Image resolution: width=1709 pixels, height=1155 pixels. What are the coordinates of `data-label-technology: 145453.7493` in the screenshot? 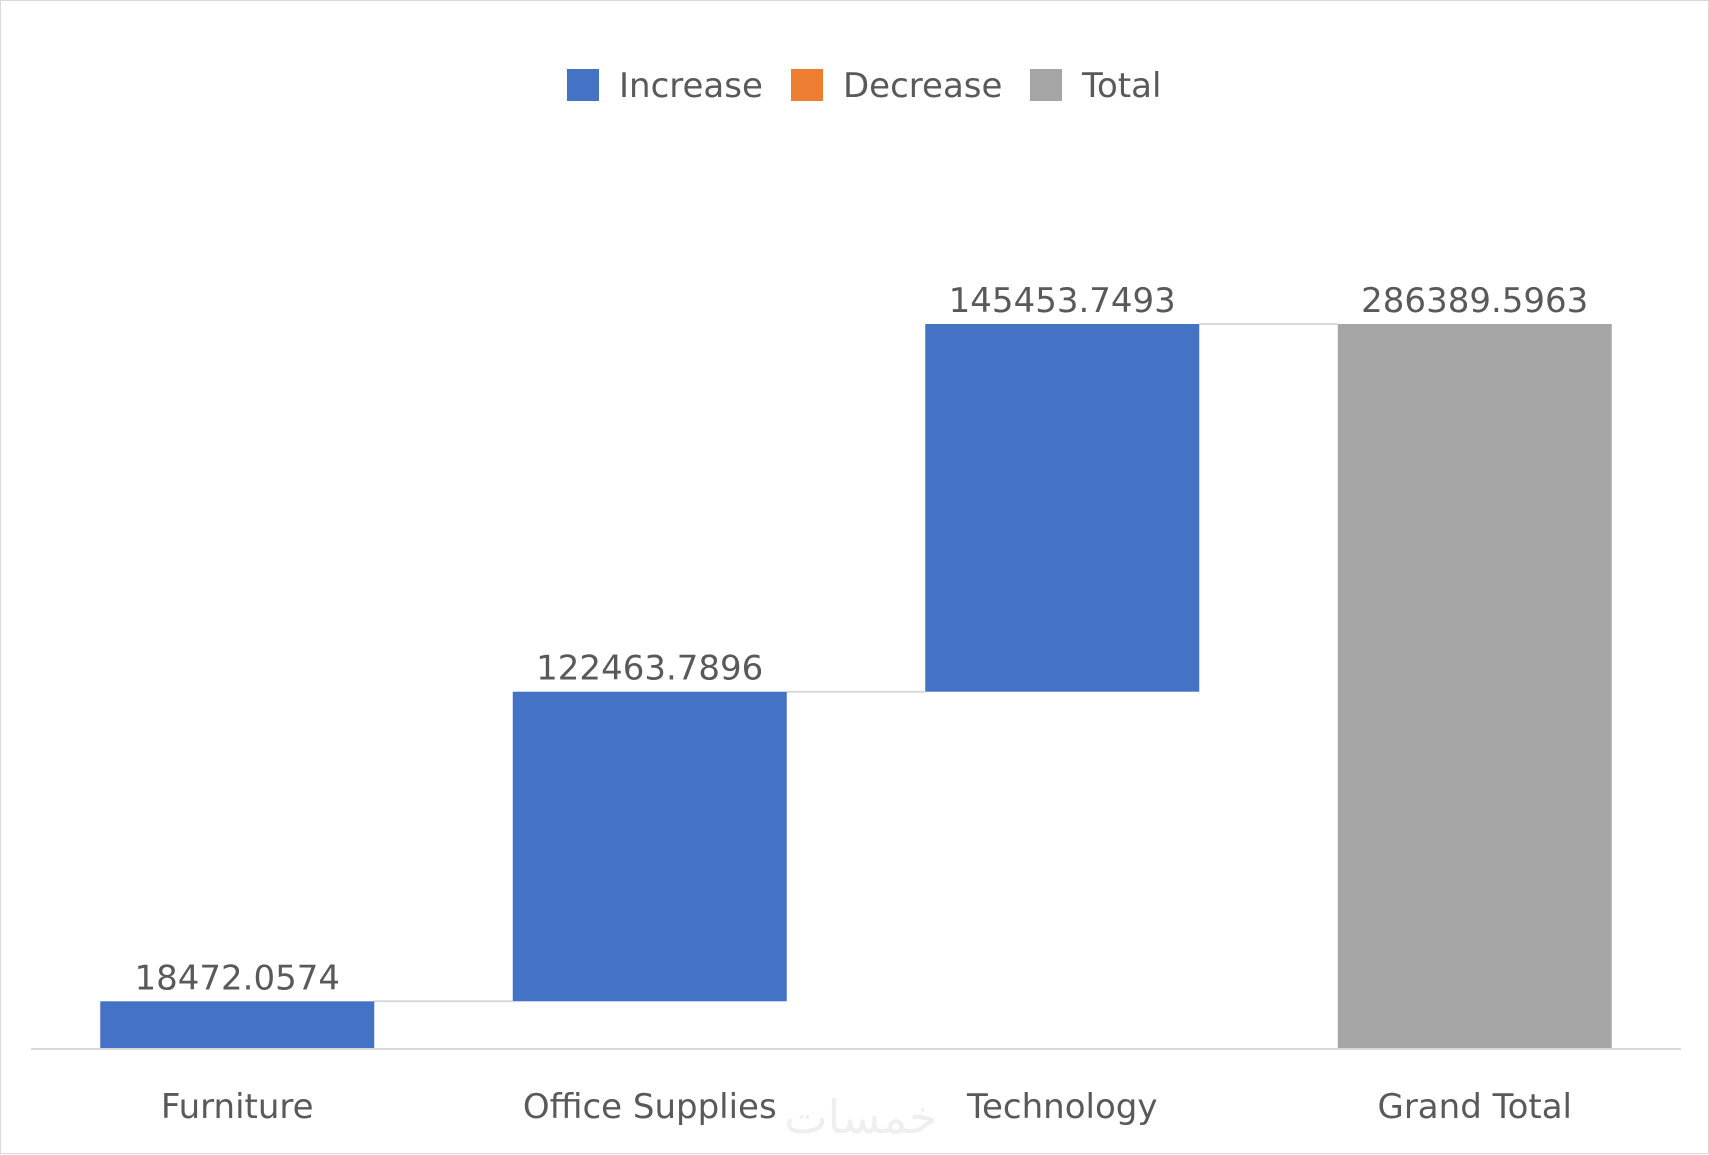 It's located at (1062, 301).